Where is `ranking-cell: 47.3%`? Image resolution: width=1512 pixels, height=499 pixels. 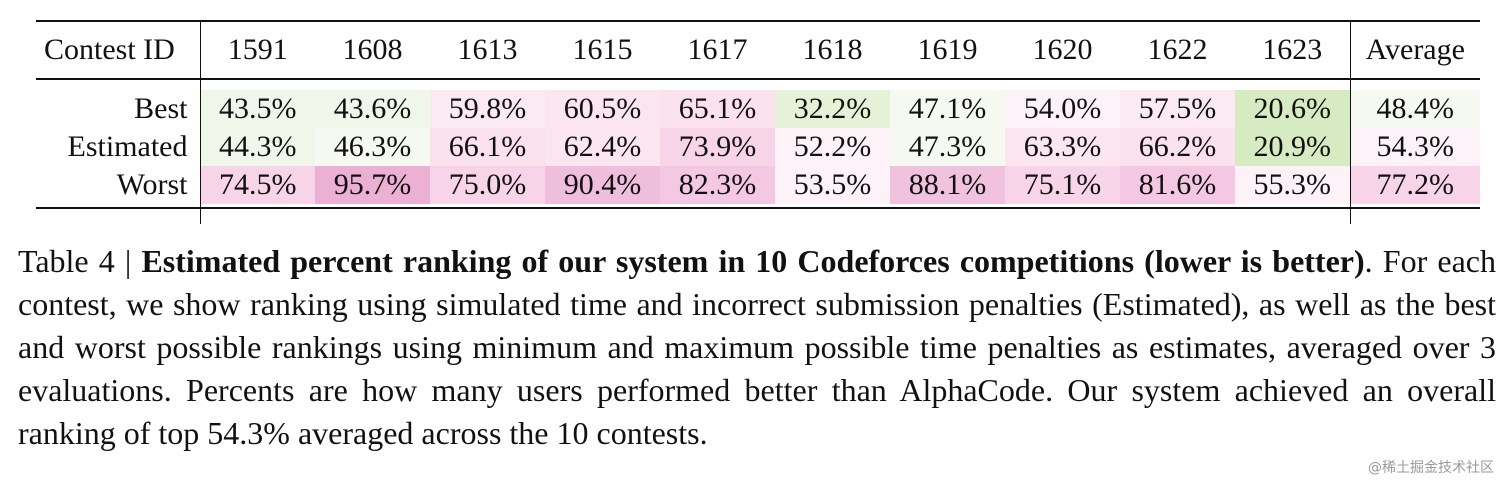
ranking-cell: 47.3% is located at coordinates (947, 147).